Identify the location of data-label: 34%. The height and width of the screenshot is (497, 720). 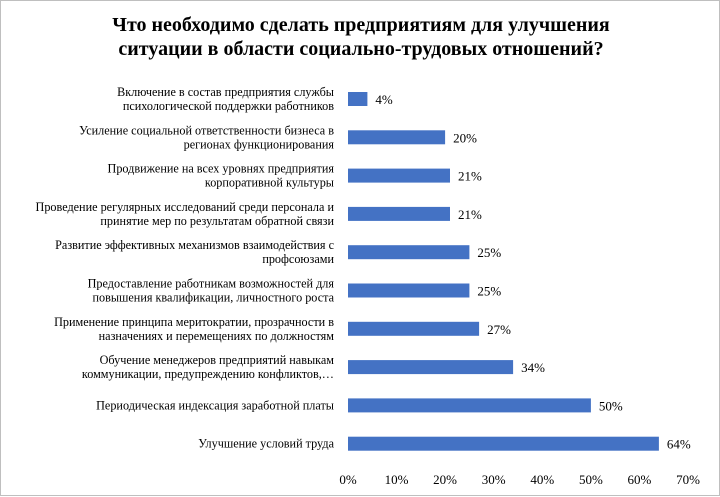
(533, 367).